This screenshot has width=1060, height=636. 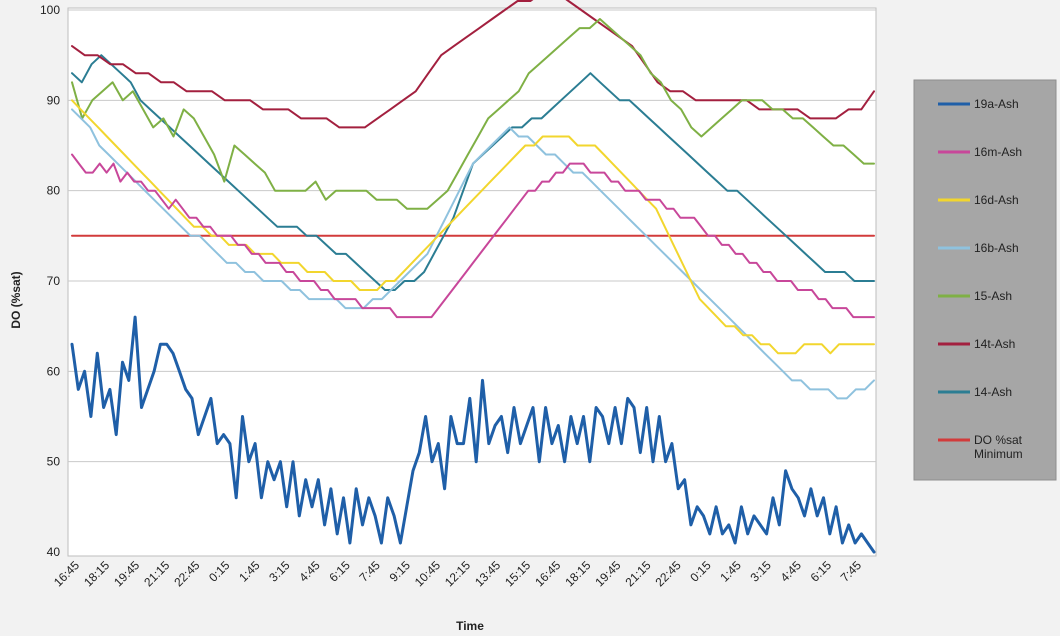 What do you see at coordinates (998, 440) in the screenshot?
I see `legend-label: DO %sat` at bounding box center [998, 440].